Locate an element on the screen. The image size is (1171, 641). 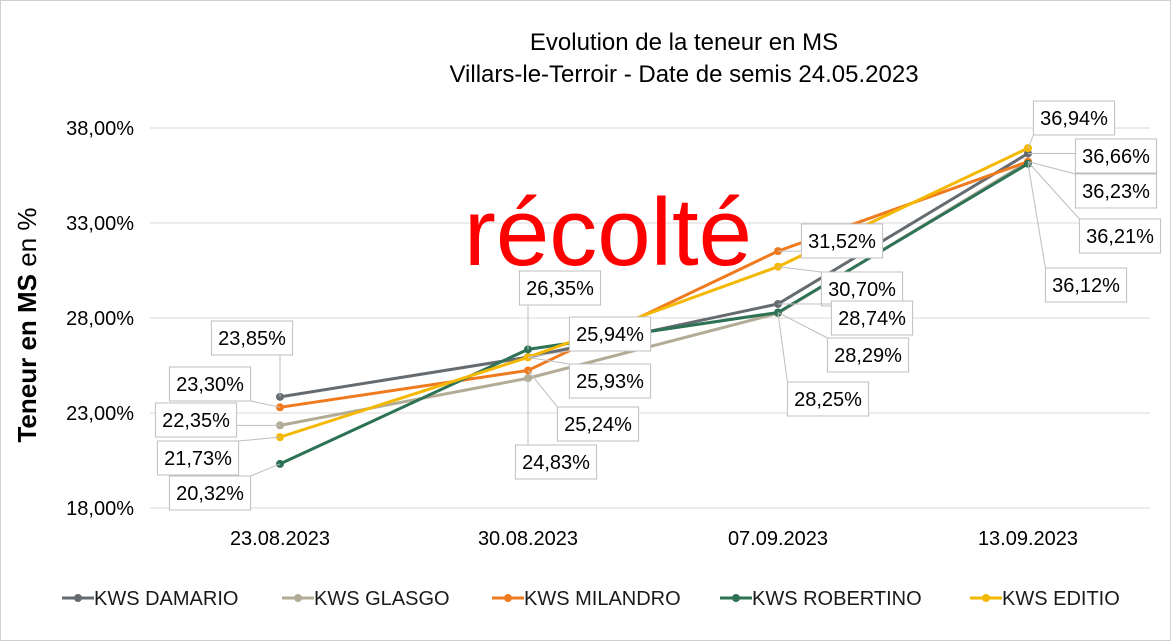
data-label: 28,29% is located at coordinates (843, 342).